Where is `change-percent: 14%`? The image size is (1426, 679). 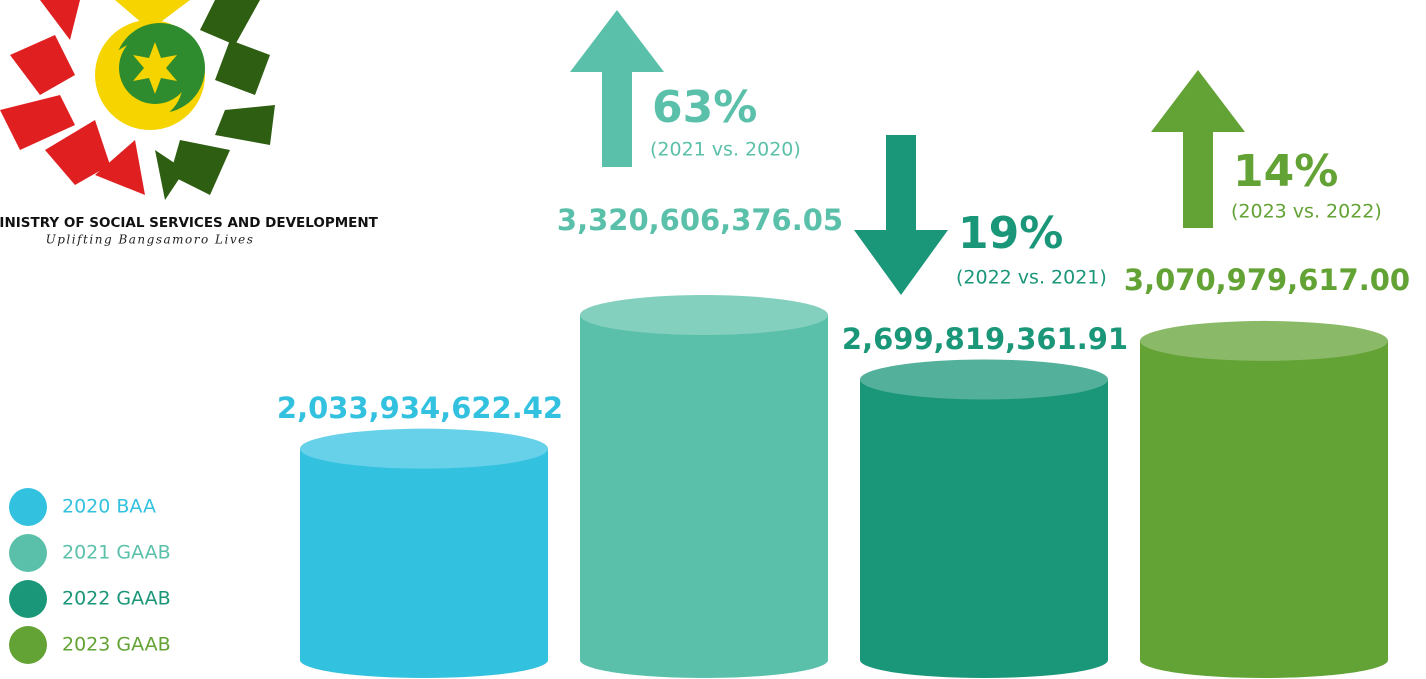
change-percent: 14% is located at coordinates (1285, 171).